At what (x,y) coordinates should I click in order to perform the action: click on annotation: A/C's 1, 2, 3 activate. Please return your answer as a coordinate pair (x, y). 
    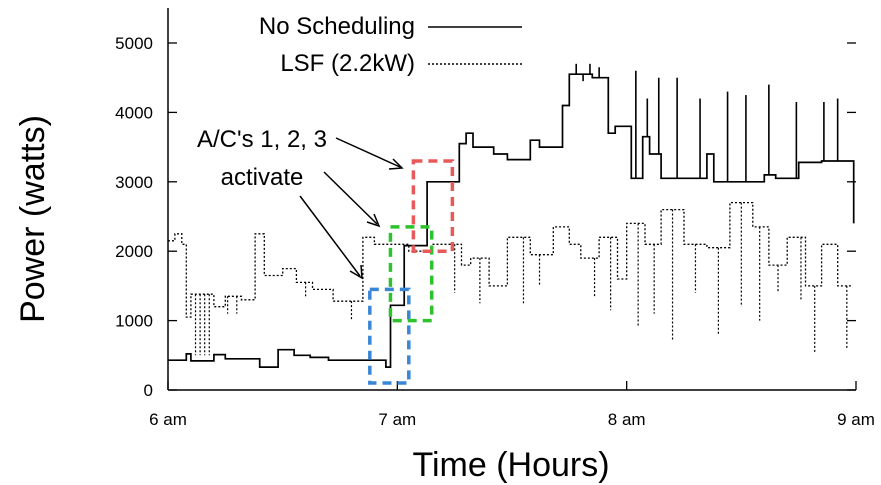
    Looking at the image, I should click on (300, 203).